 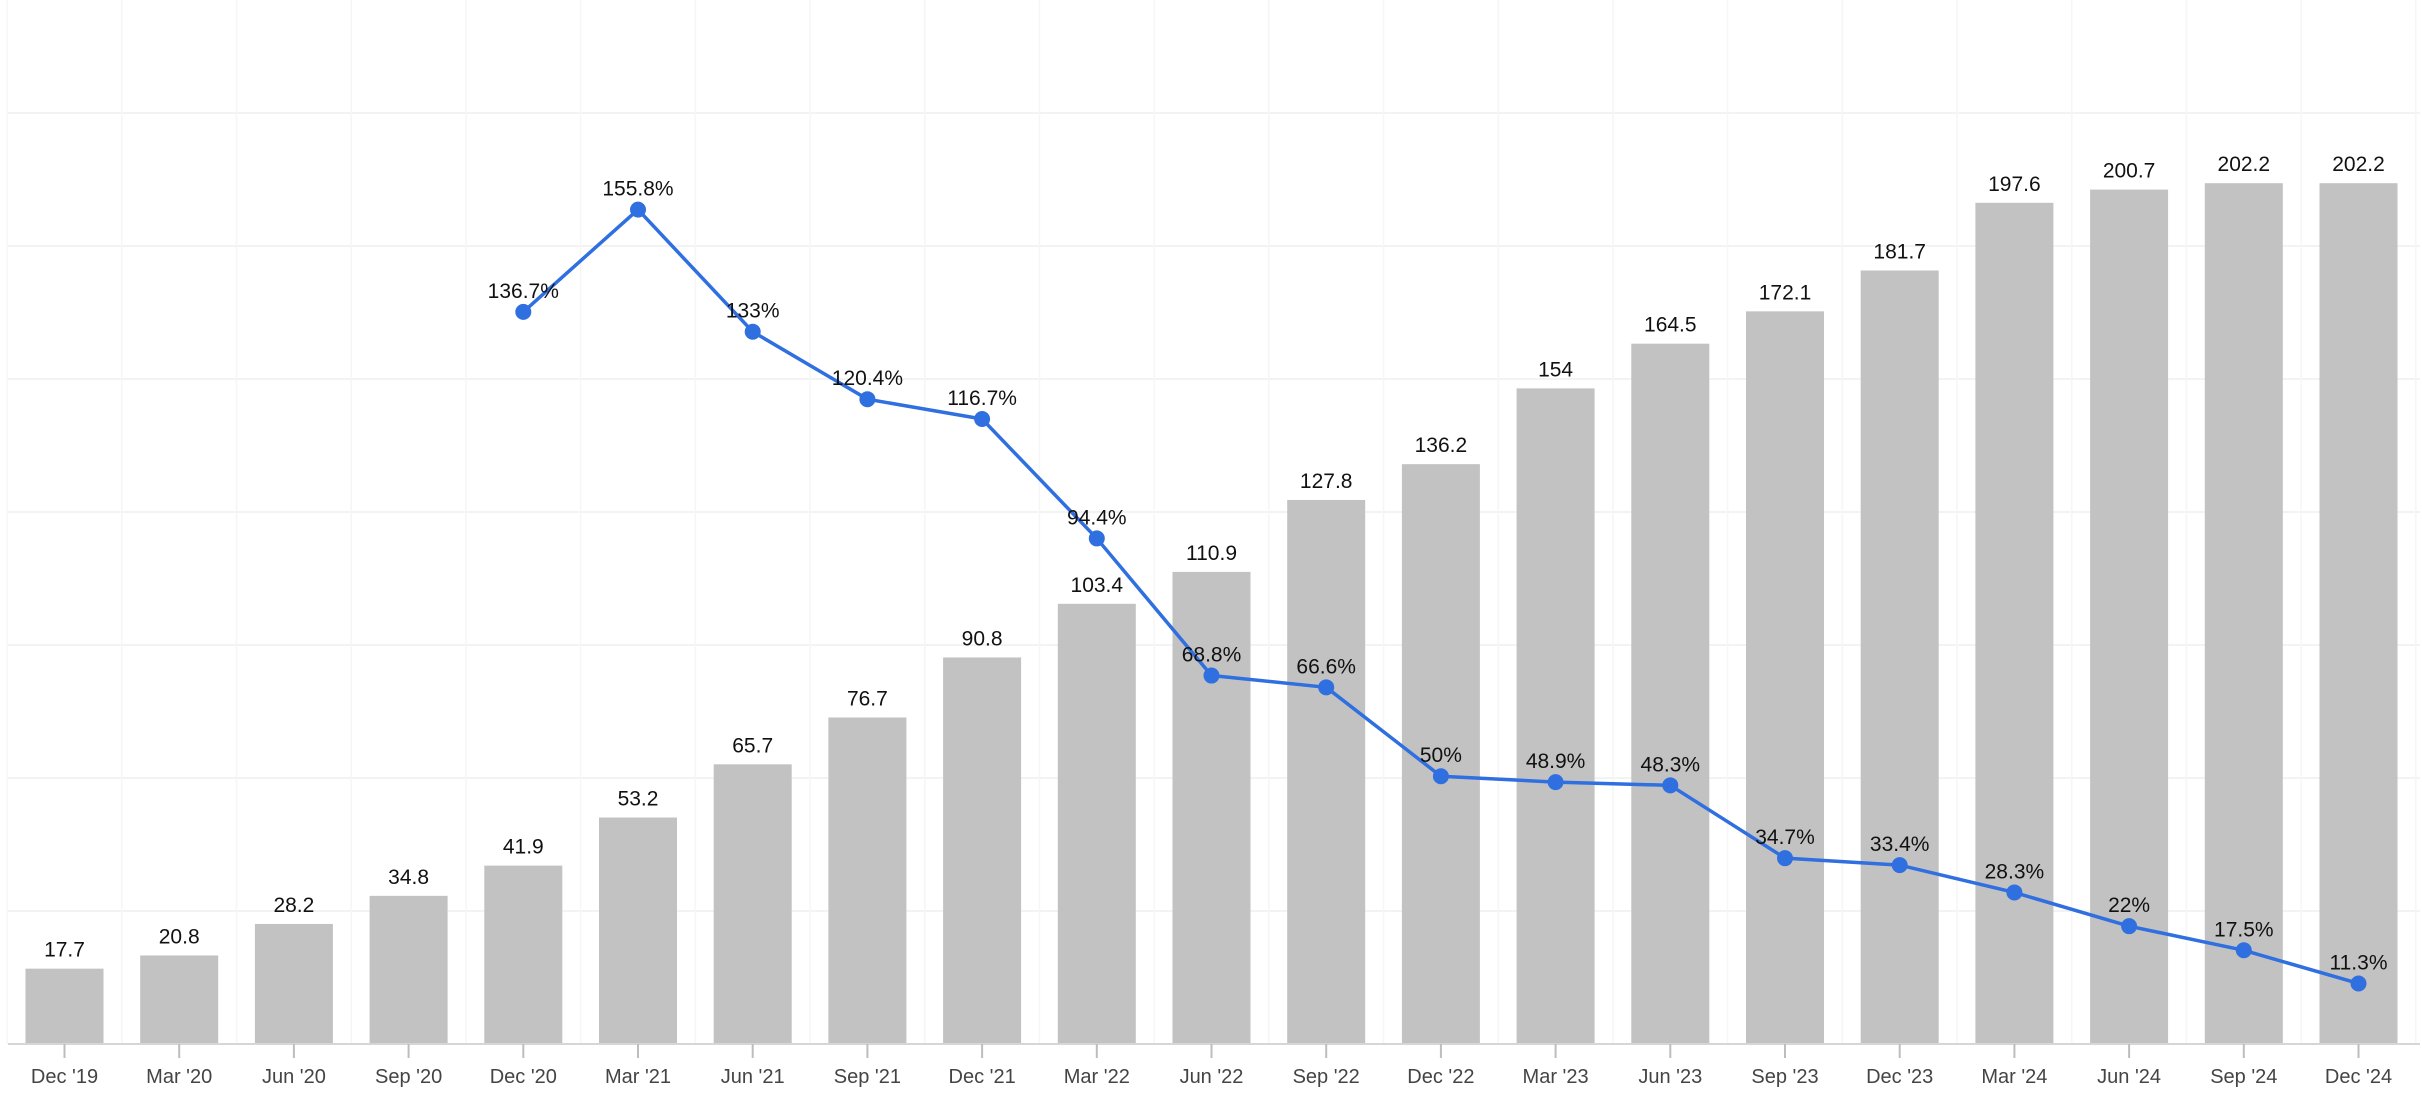 What do you see at coordinates (753, 1077) in the screenshot?
I see `x-tick-label: Jun '21` at bounding box center [753, 1077].